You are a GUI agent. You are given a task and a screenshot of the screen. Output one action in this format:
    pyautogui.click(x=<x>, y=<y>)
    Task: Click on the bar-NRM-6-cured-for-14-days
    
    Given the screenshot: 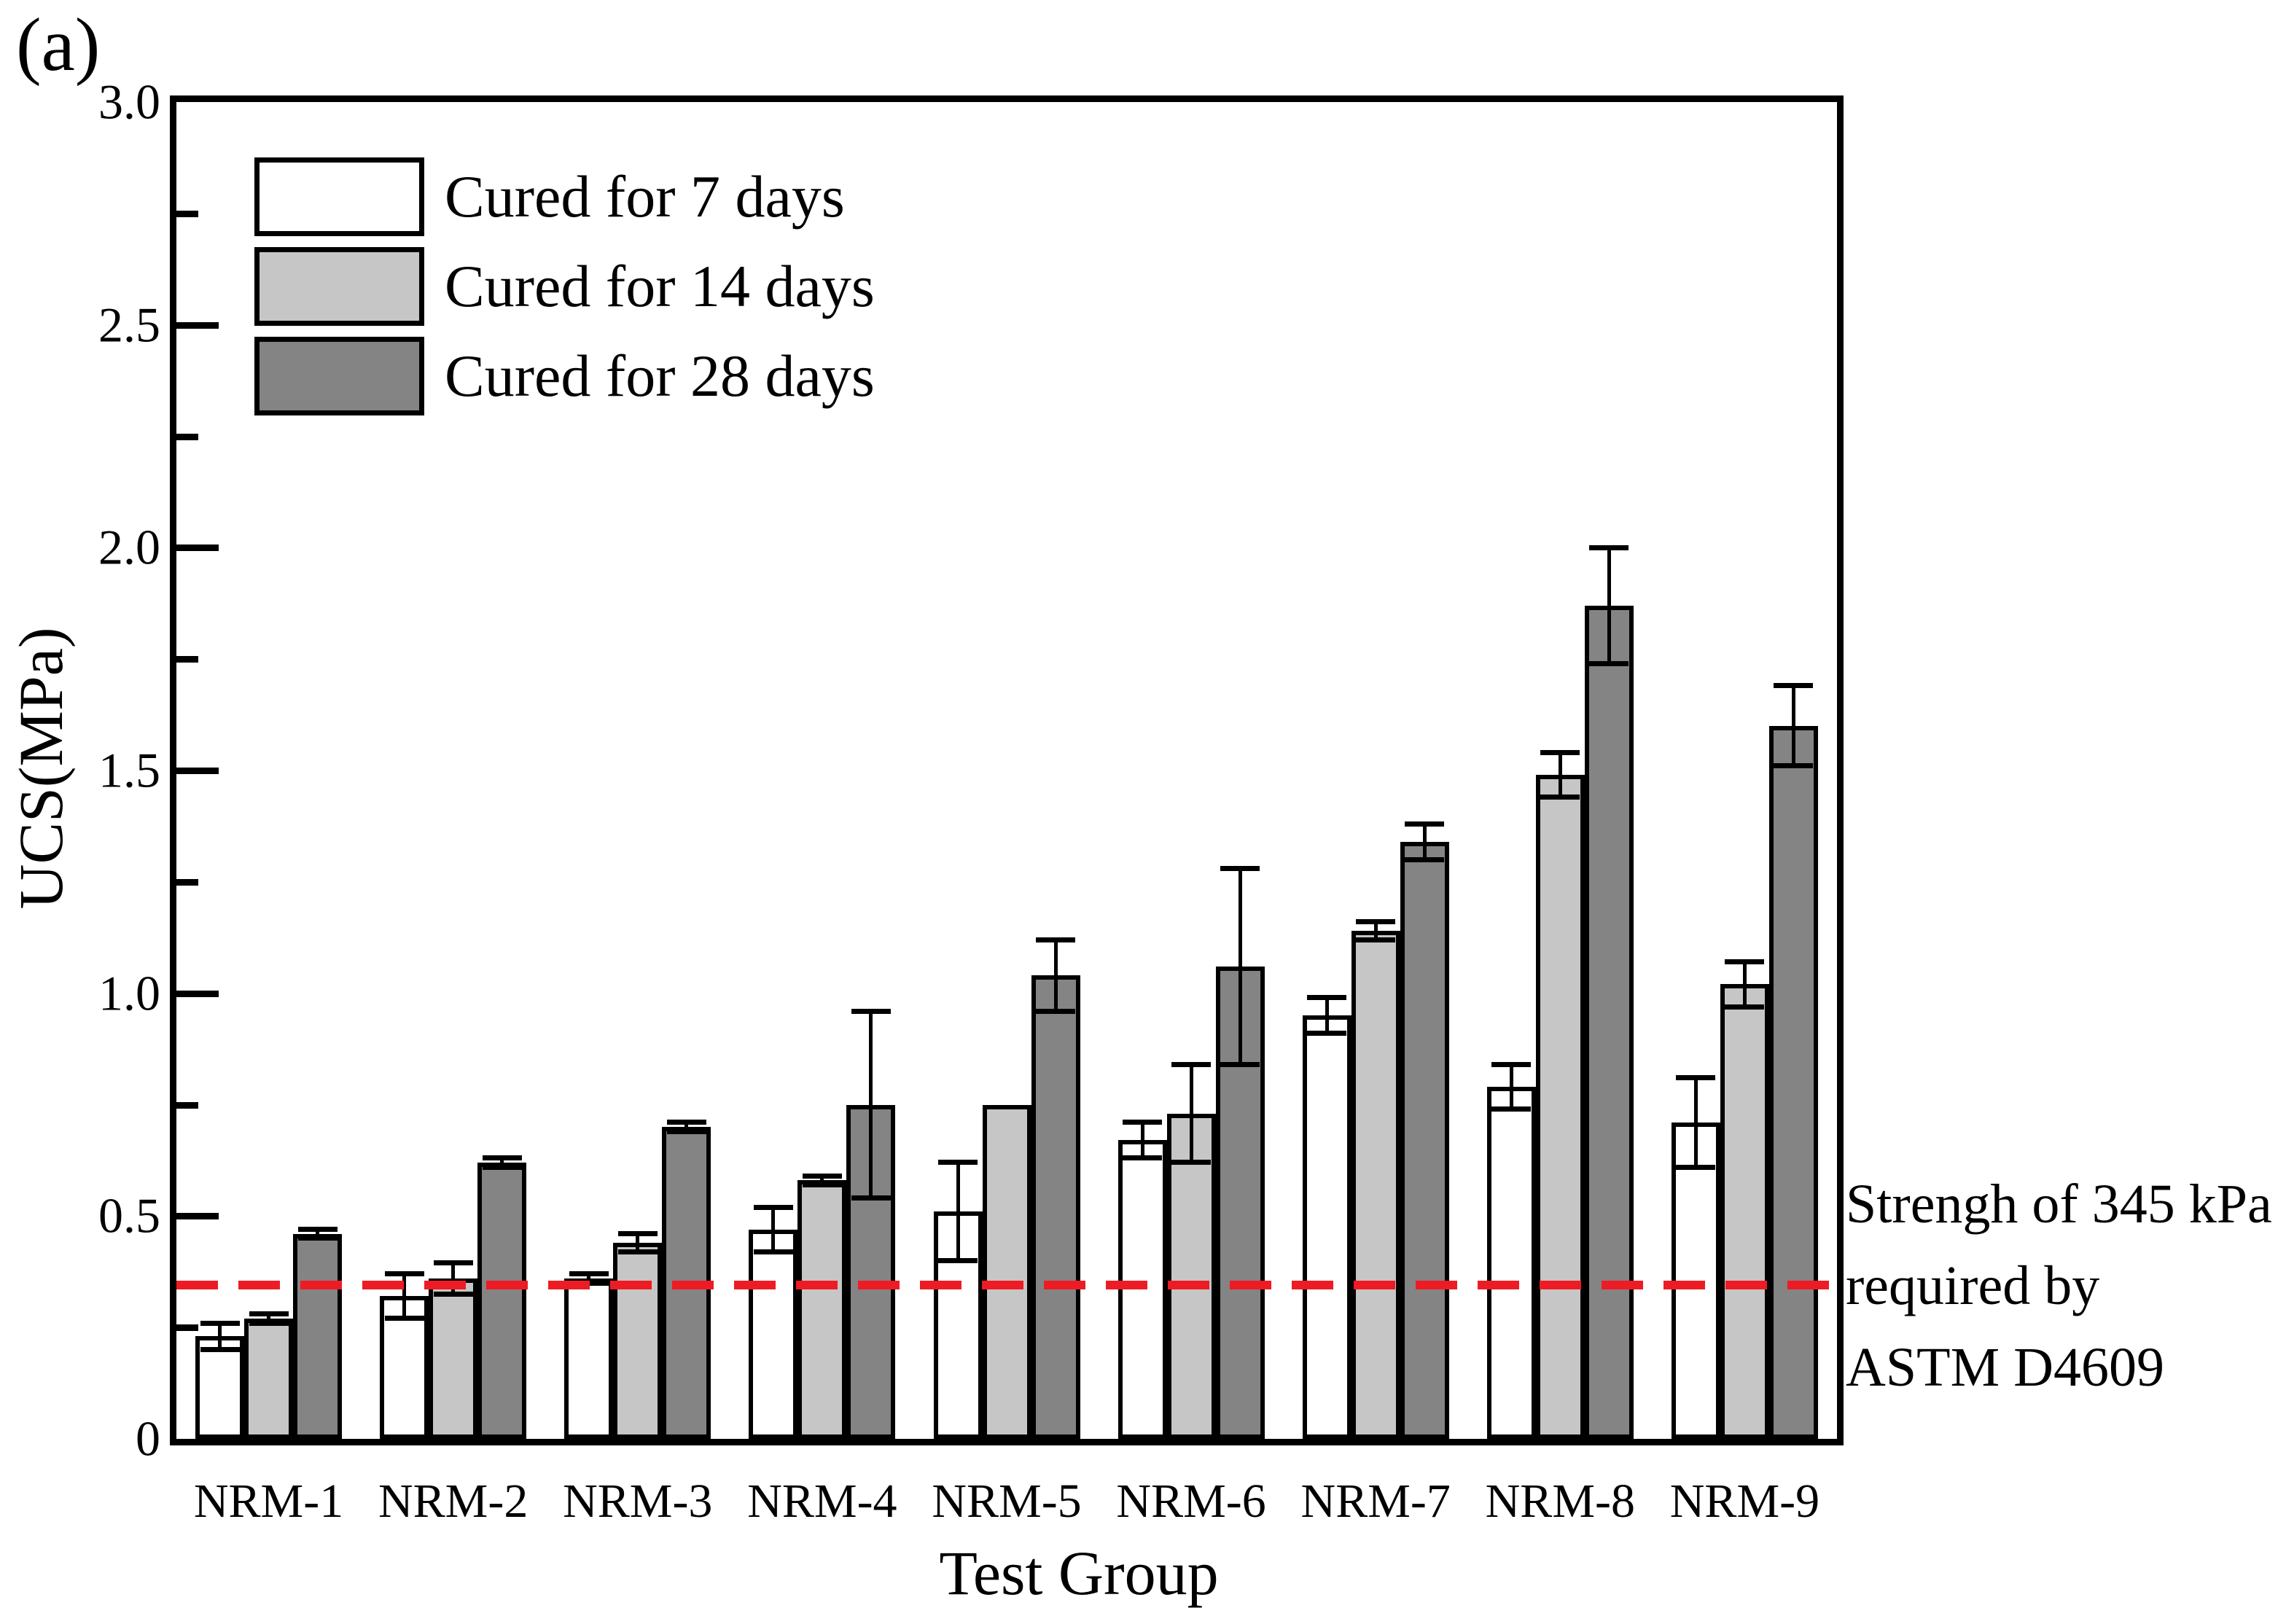 What is the action you would take?
    pyautogui.click(x=1191, y=1276)
    